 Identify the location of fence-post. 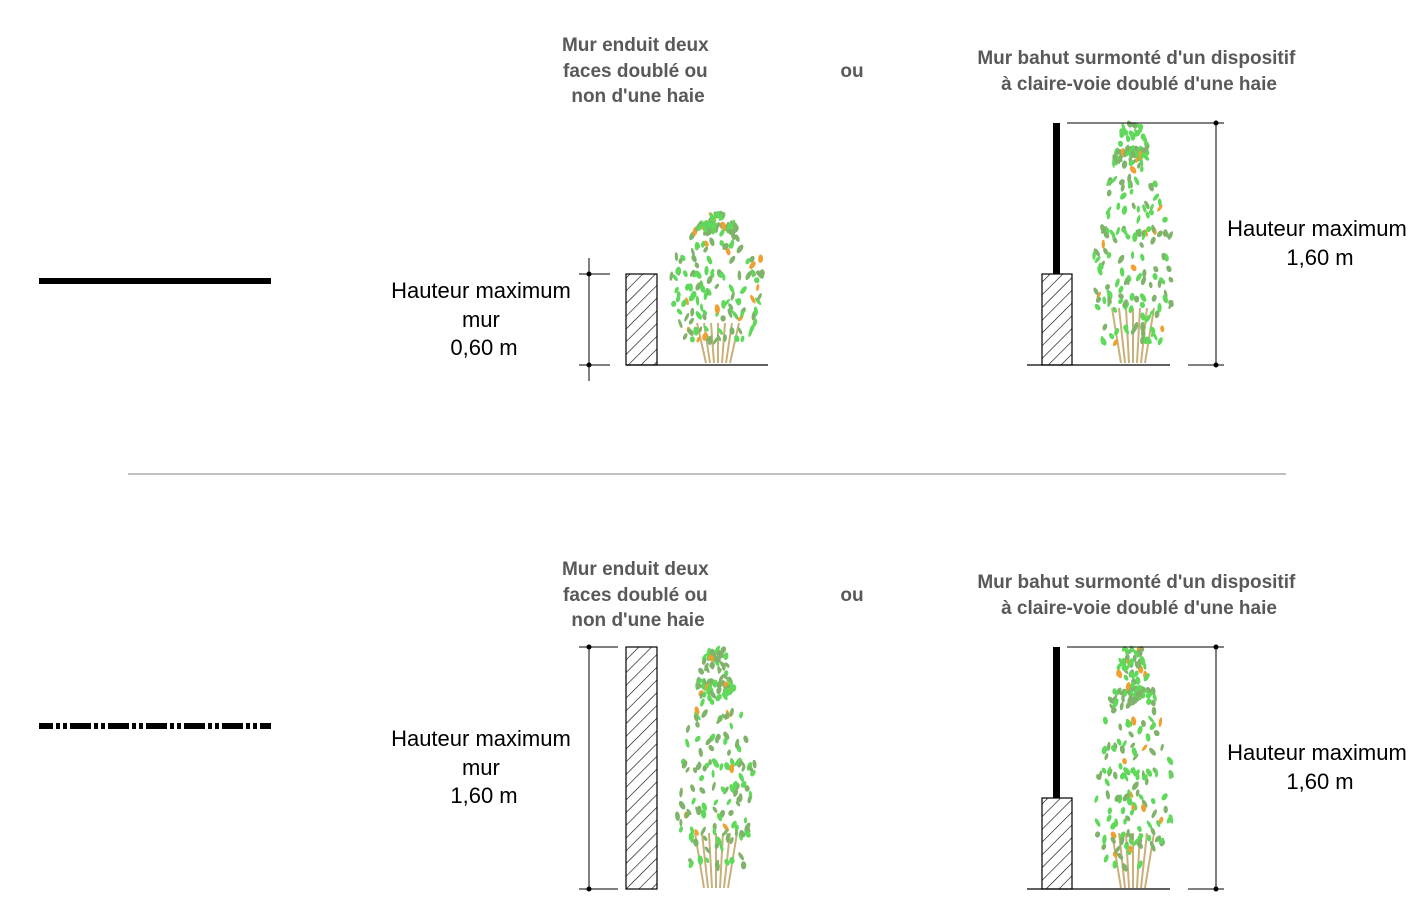
(1056, 723).